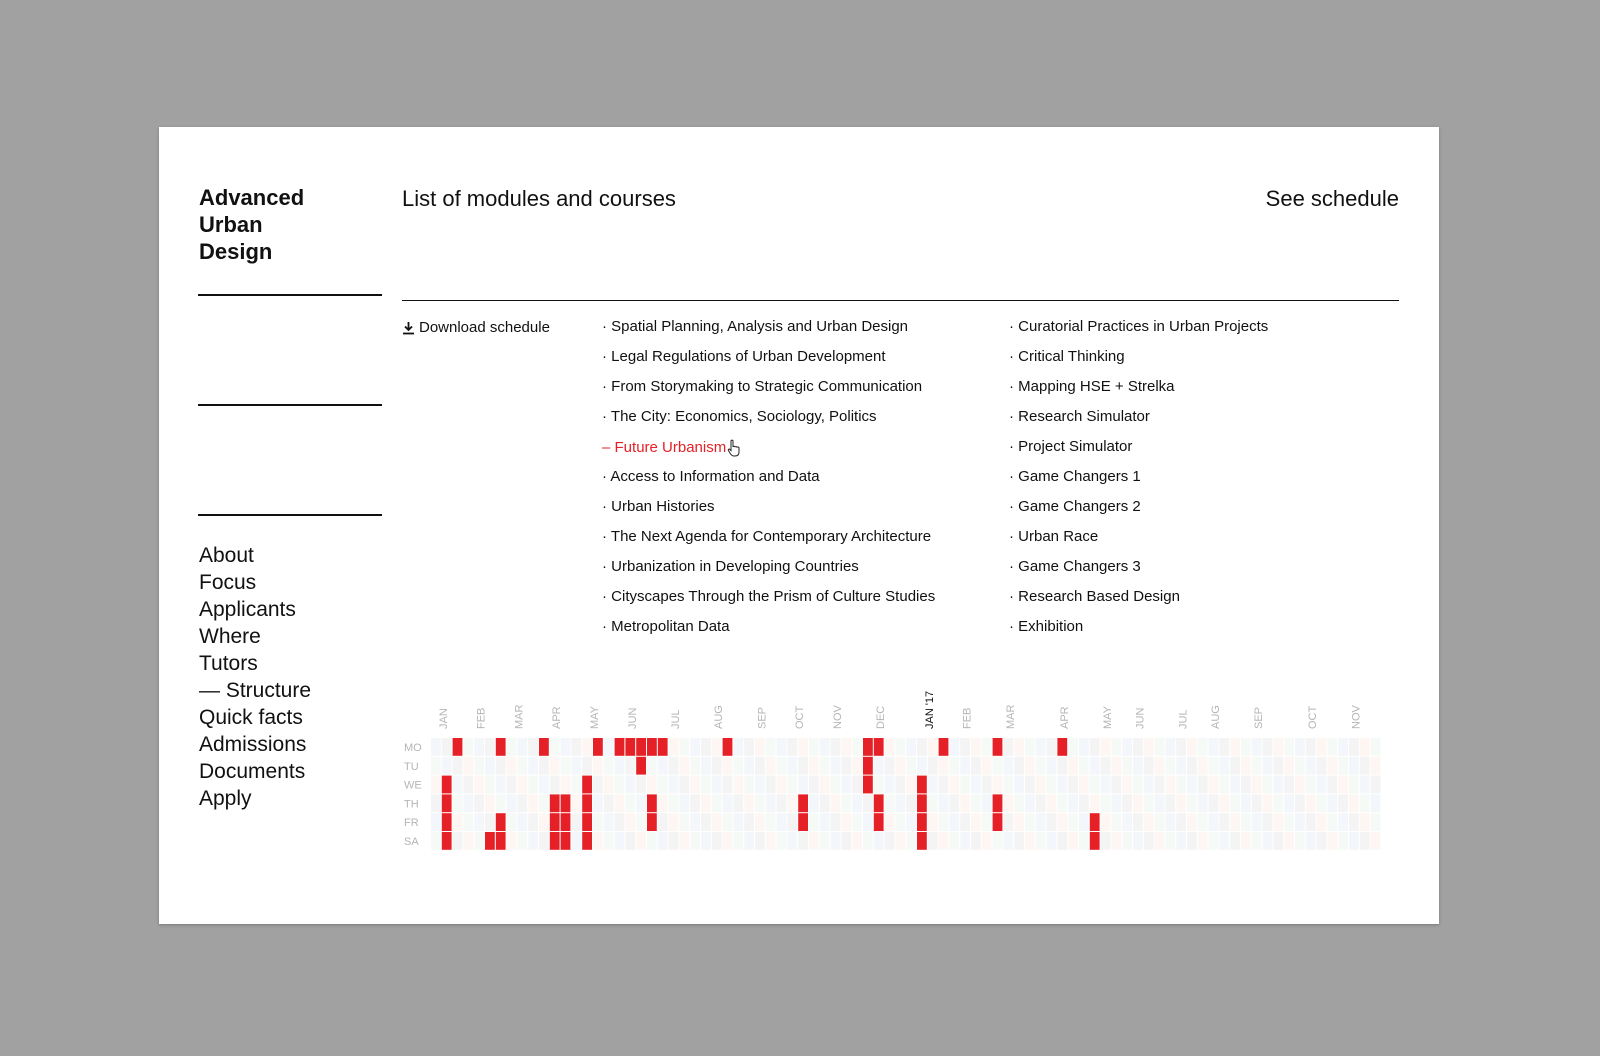  I want to click on module-item-label: Game Changers 1, so click(1079, 476).